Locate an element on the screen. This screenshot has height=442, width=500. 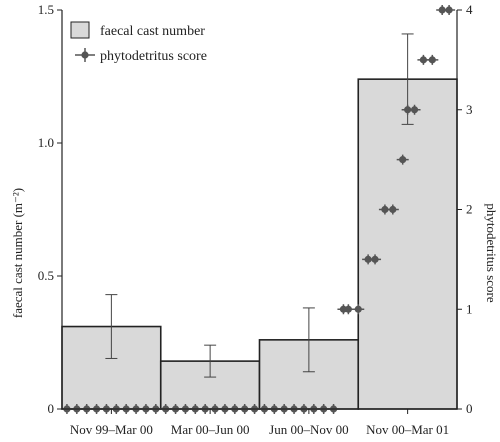
legend-bar-label: faecal cast number is located at coordinates (152, 31).